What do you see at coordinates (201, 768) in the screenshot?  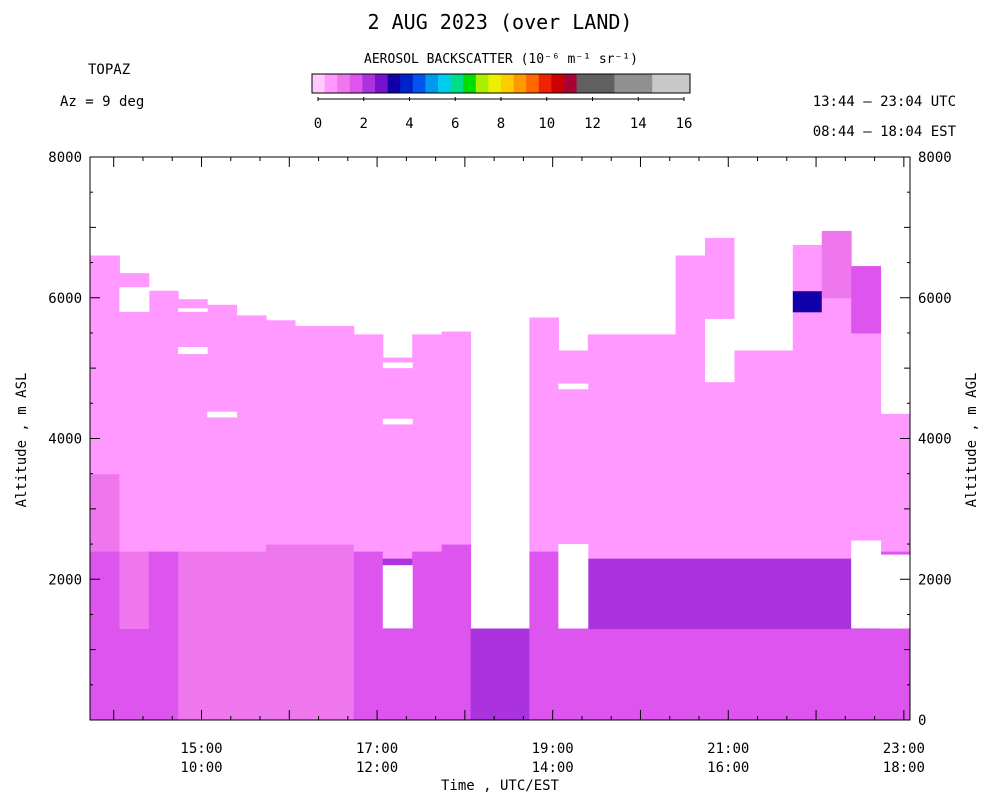 I see `x-tick-label-est: 10:00` at bounding box center [201, 768].